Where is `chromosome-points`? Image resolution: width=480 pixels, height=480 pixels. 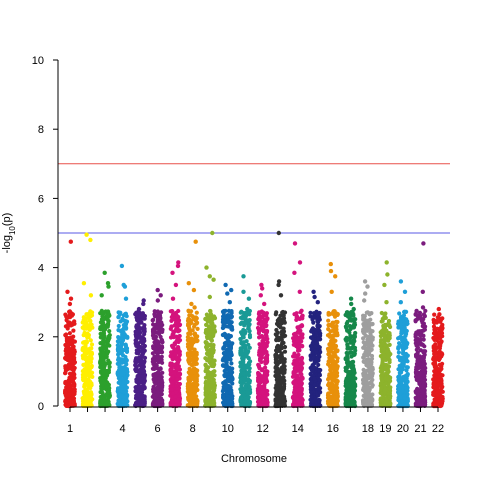
chromosome-points is located at coordinates (192, 324).